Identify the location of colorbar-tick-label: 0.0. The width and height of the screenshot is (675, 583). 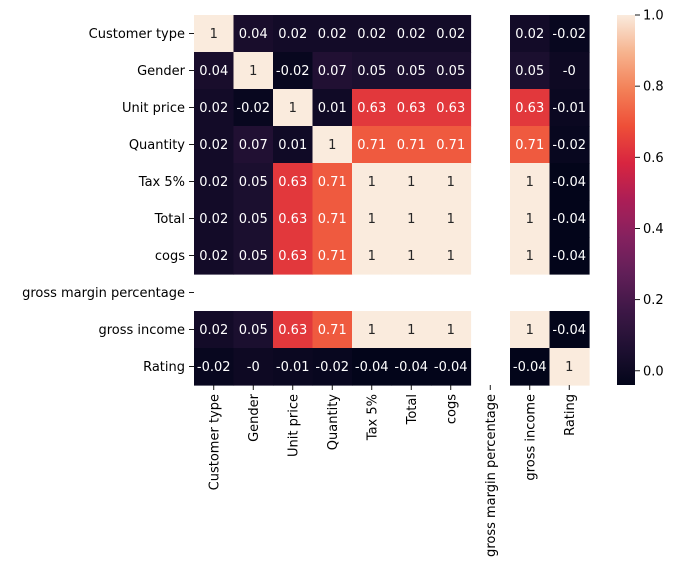
(653, 371).